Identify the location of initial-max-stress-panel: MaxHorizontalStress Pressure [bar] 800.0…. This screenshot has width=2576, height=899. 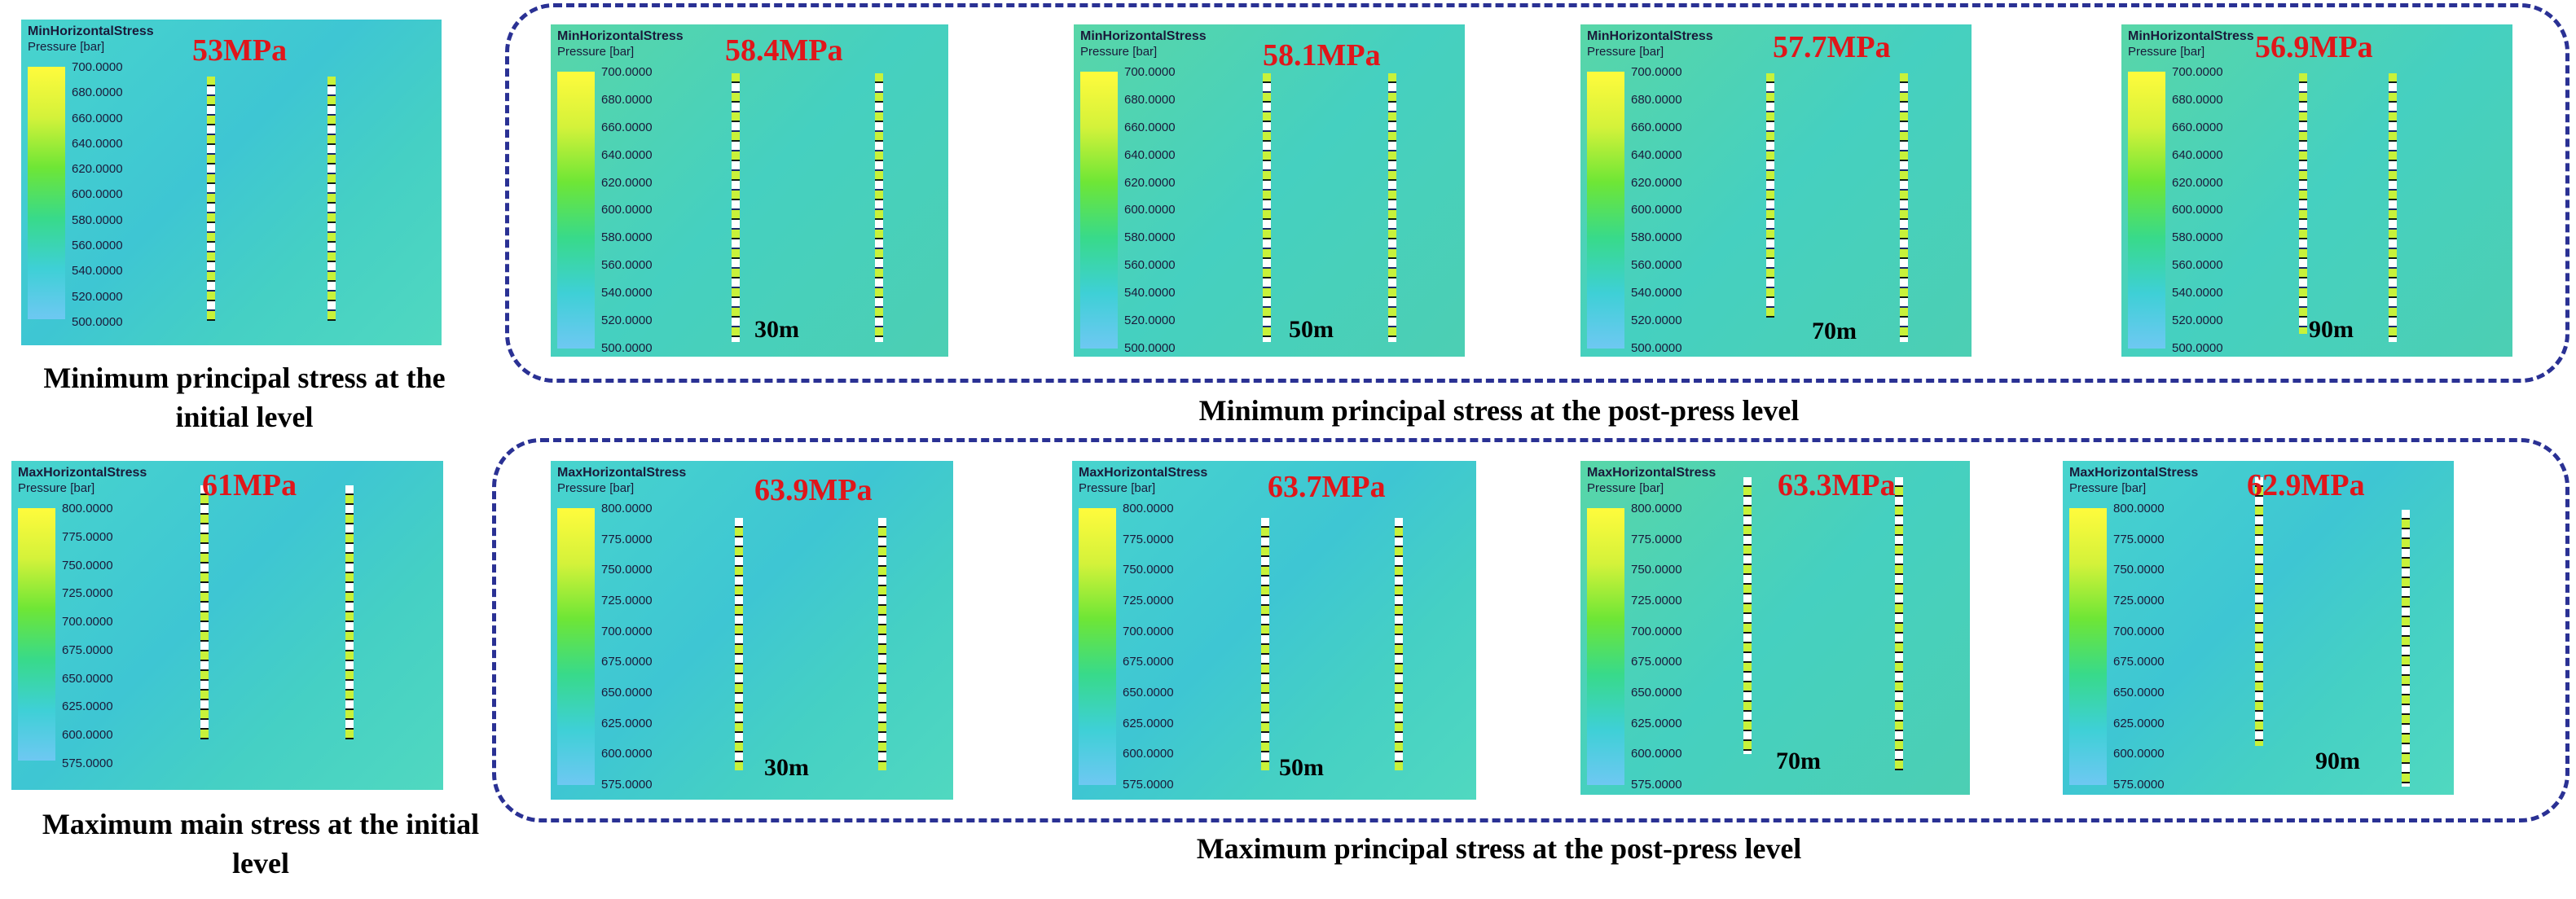
(227, 625).